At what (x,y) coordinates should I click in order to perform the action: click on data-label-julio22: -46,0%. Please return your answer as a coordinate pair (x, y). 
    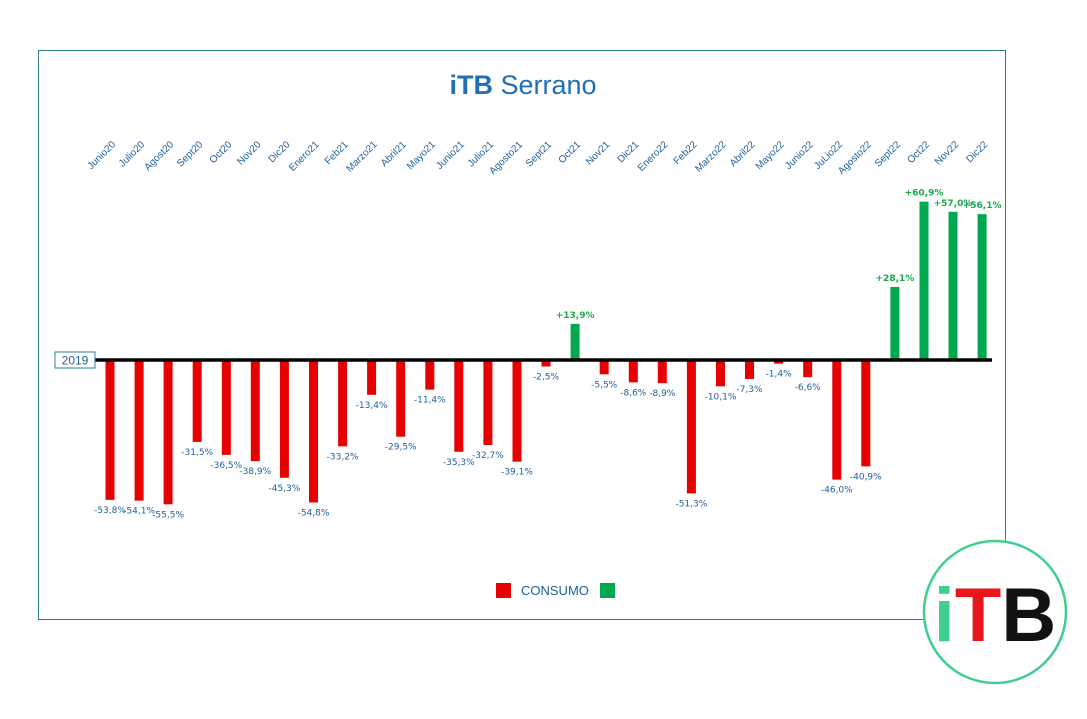
    Looking at the image, I should click on (837, 491).